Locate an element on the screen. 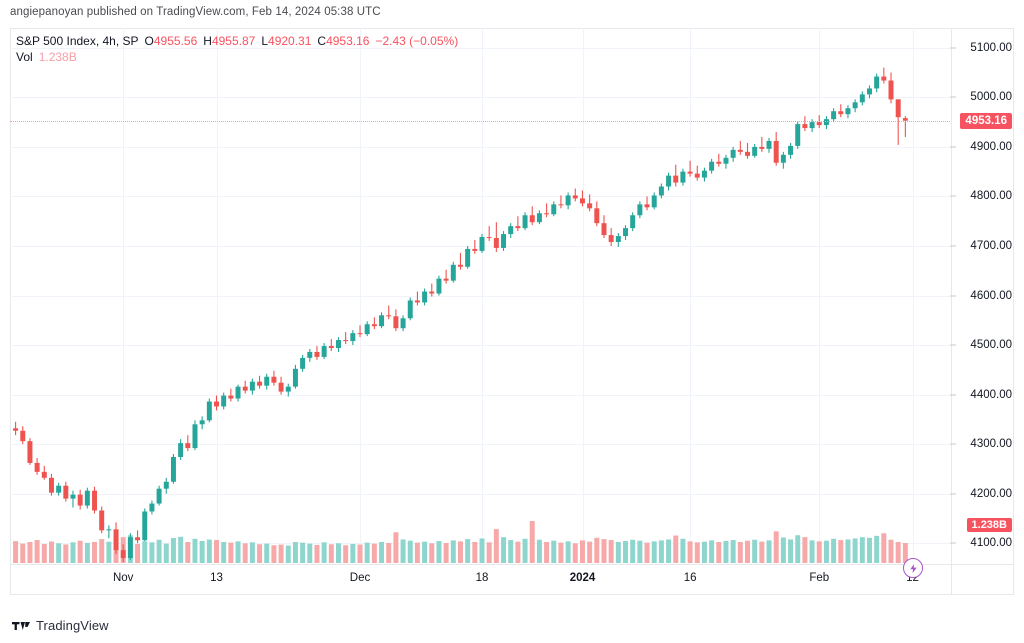 The width and height of the screenshot is (1024, 643). price-tick-label: 4300.00 is located at coordinates (991, 444).